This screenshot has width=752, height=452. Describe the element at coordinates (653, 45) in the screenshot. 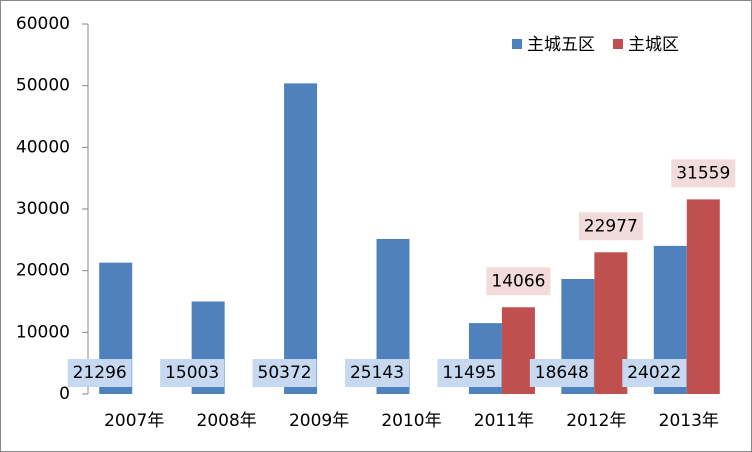

I see `legend-label: 主城区` at that location.